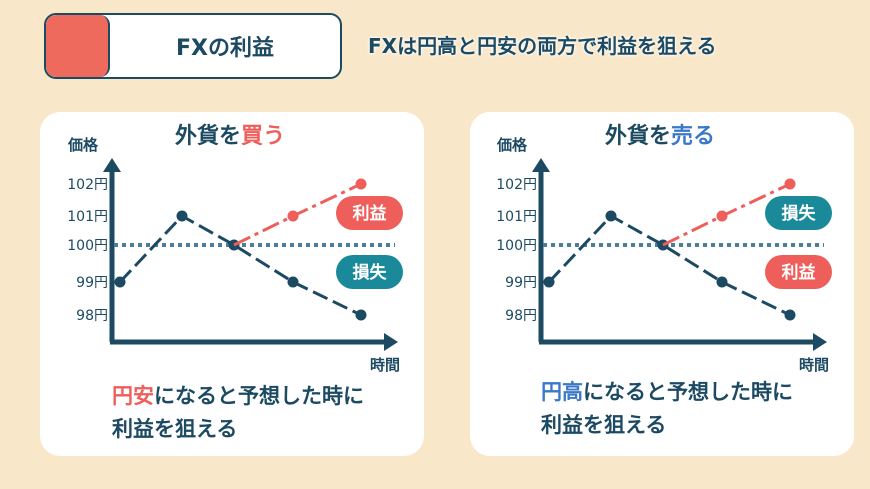 This screenshot has height=489, width=870. What do you see at coordinates (542, 46) in the screenshot?
I see `page-subtitle: FXは円高と円安の両方で利益を狙える` at bounding box center [542, 46].